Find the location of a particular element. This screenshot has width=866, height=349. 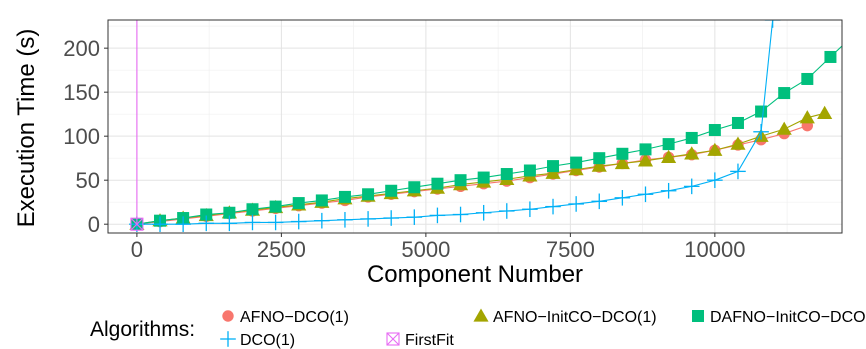

series-boxx is located at coordinates (137, 125).